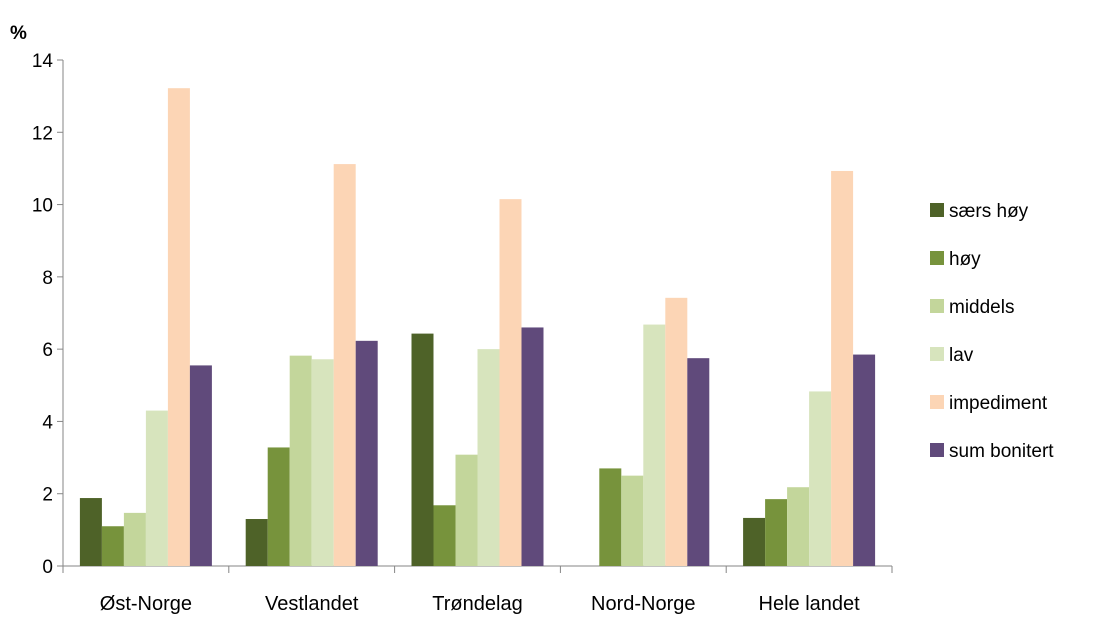  I want to click on legend-item-label: impediment, so click(998, 403).